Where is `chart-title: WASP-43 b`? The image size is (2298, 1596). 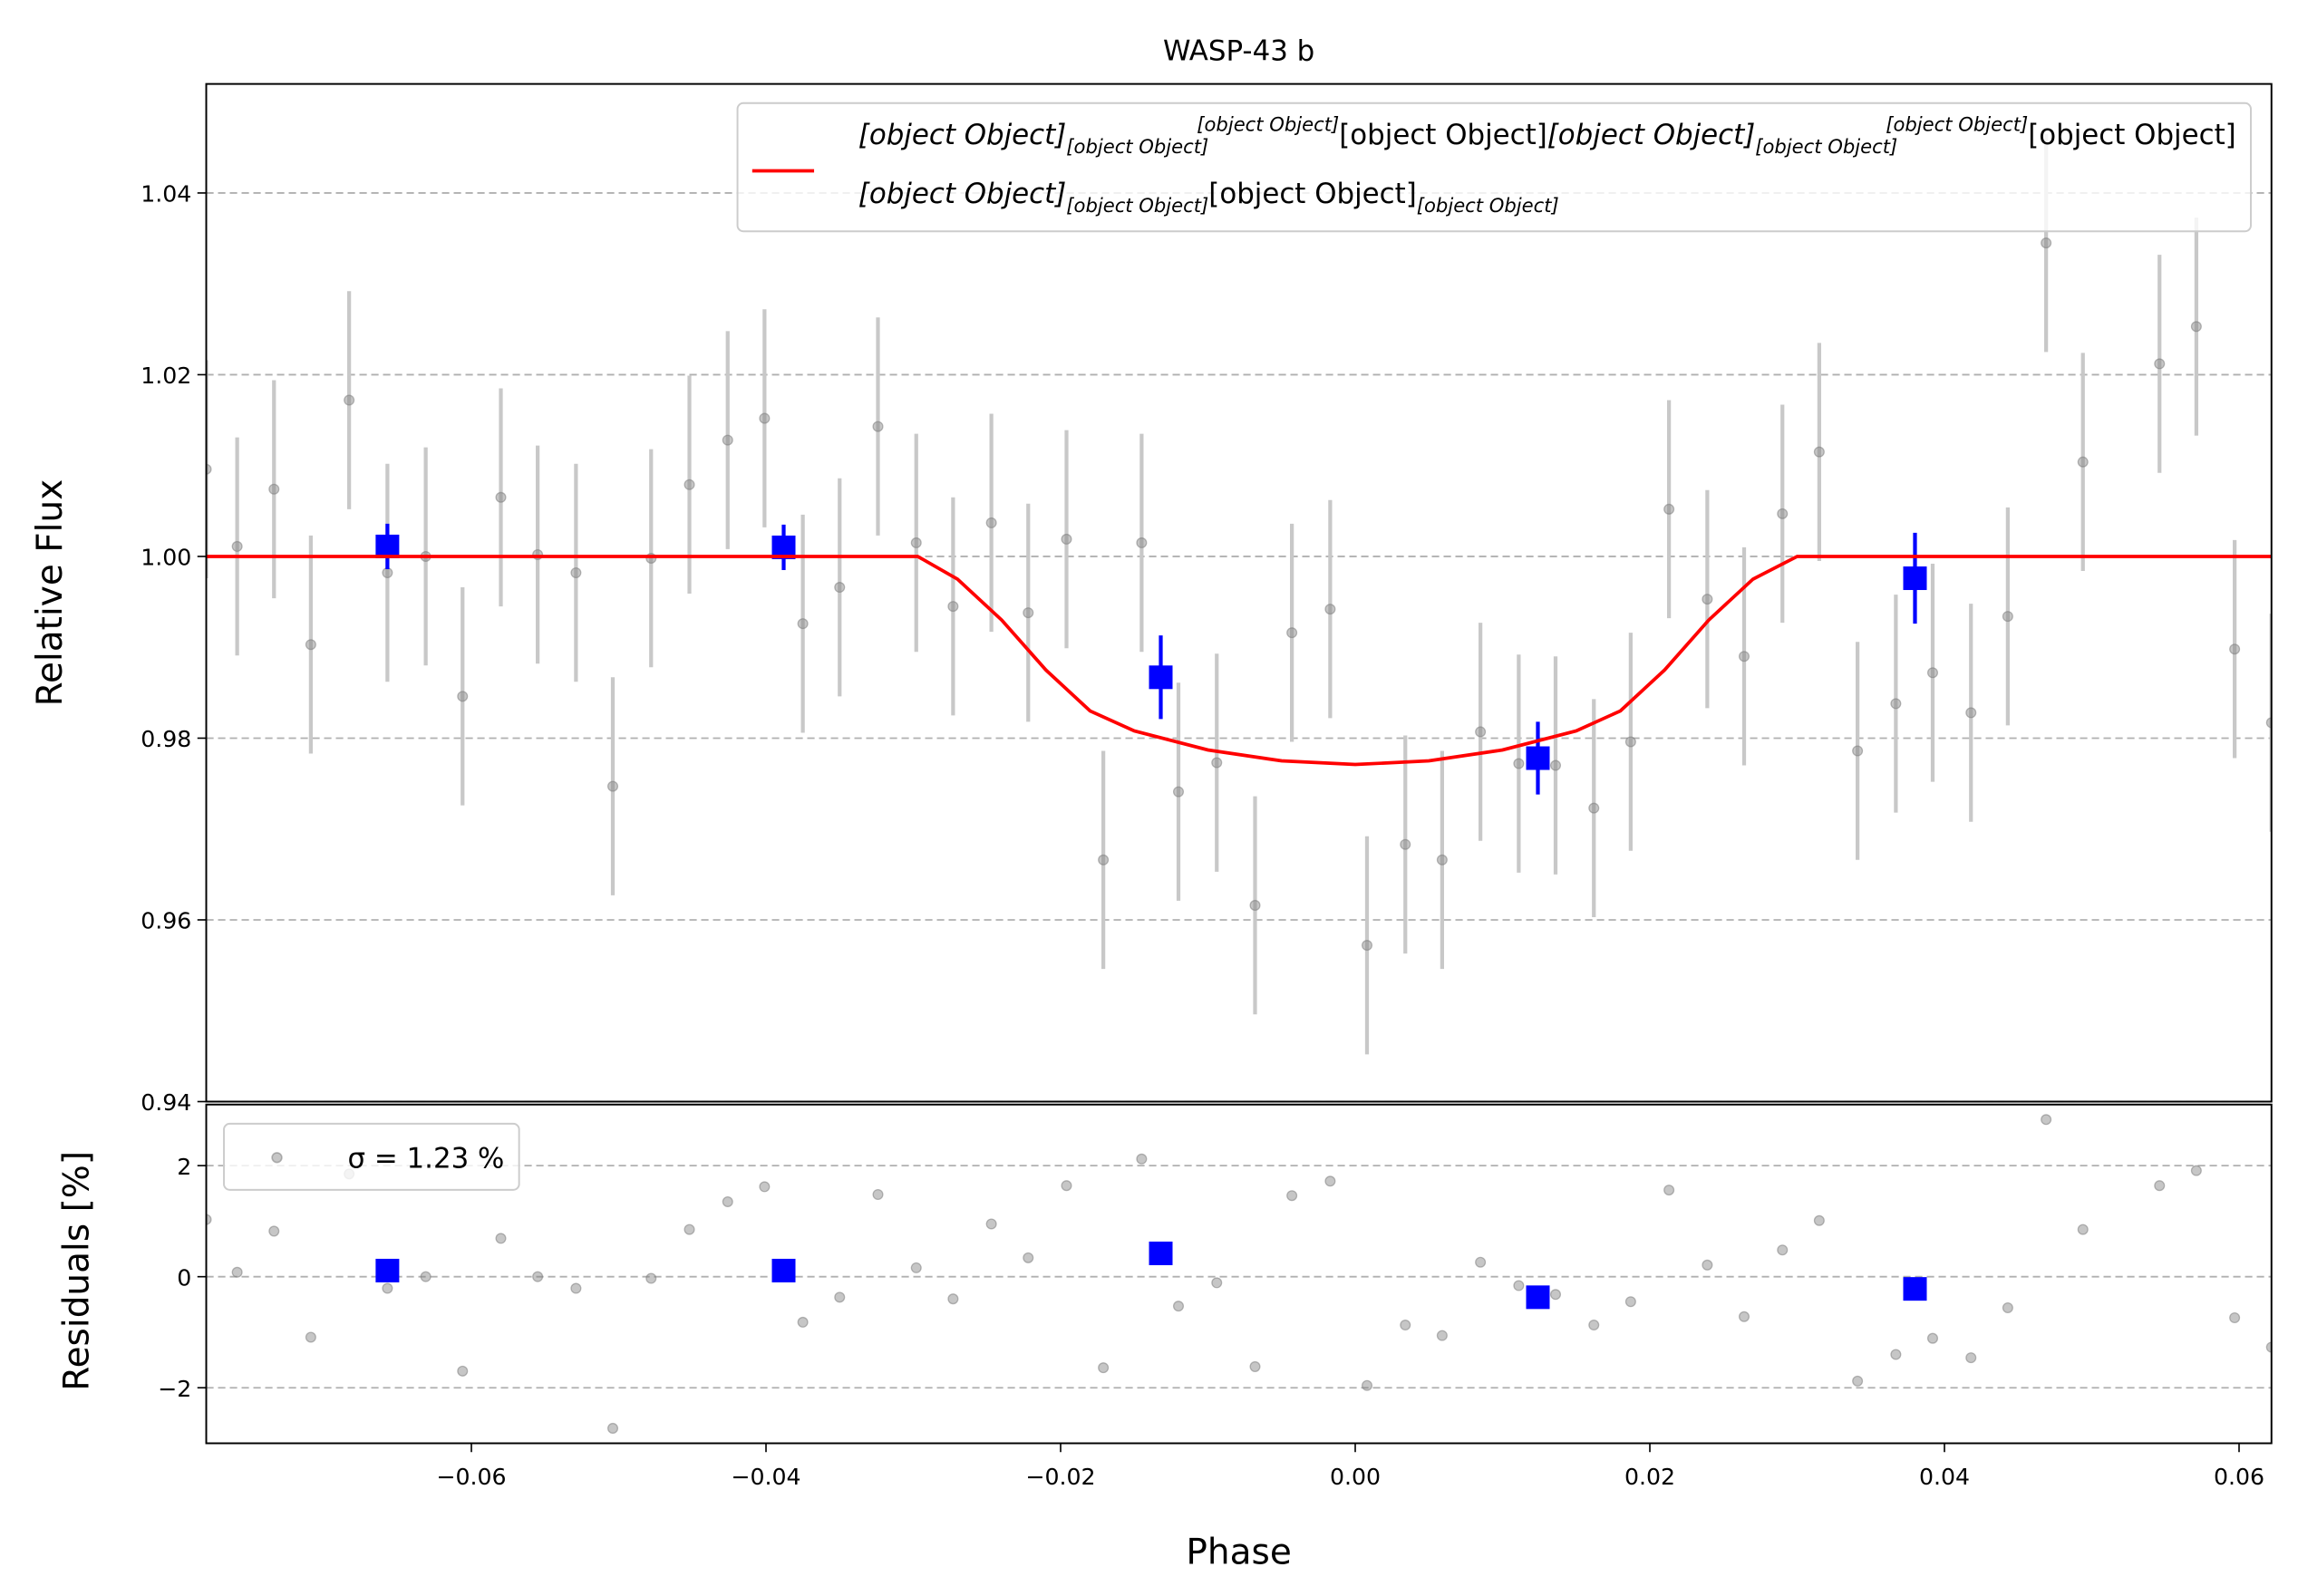 chart-title: WASP-43 b is located at coordinates (1239, 51).